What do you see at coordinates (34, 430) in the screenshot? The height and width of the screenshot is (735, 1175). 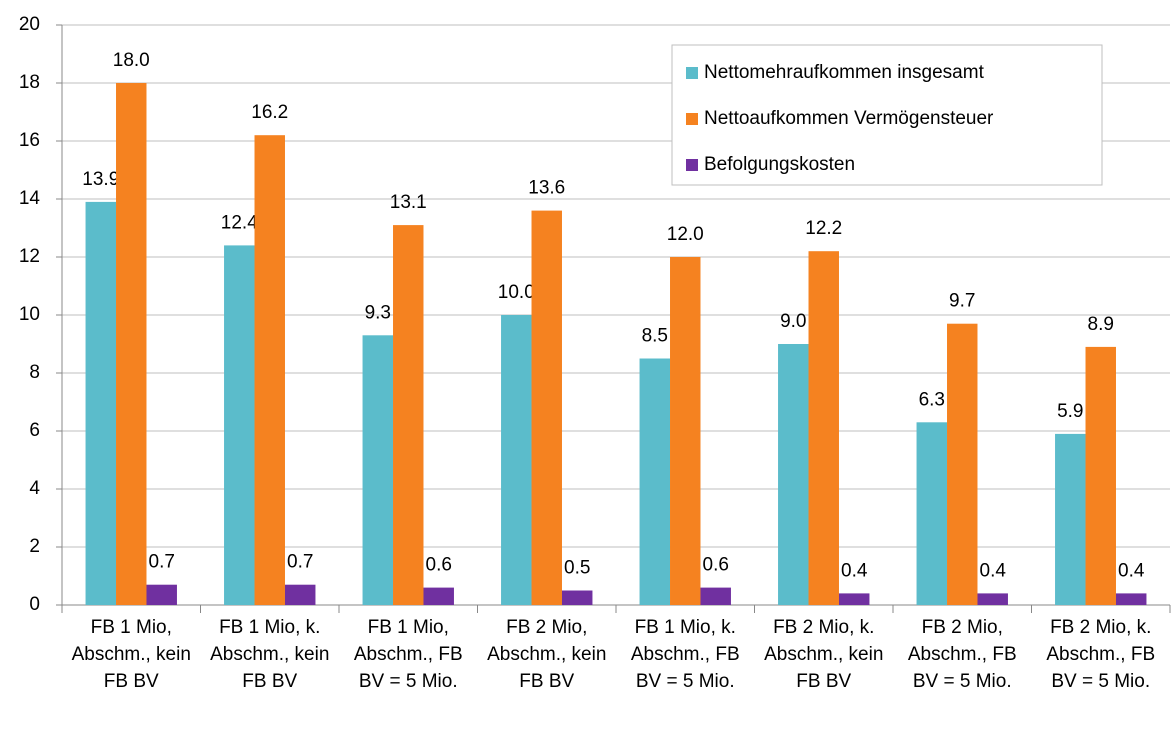 I see `y-tick-label: 6` at bounding box center [34, 430].